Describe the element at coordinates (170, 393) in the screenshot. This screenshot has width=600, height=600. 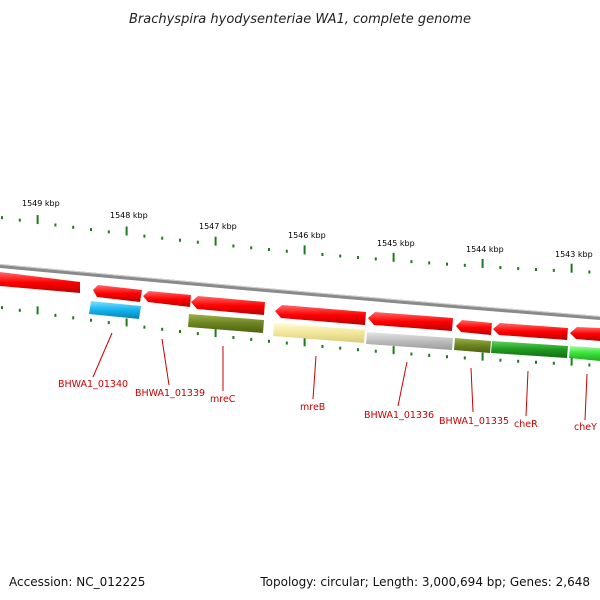
I see `gene-label: BHWA1_01339` at that location.